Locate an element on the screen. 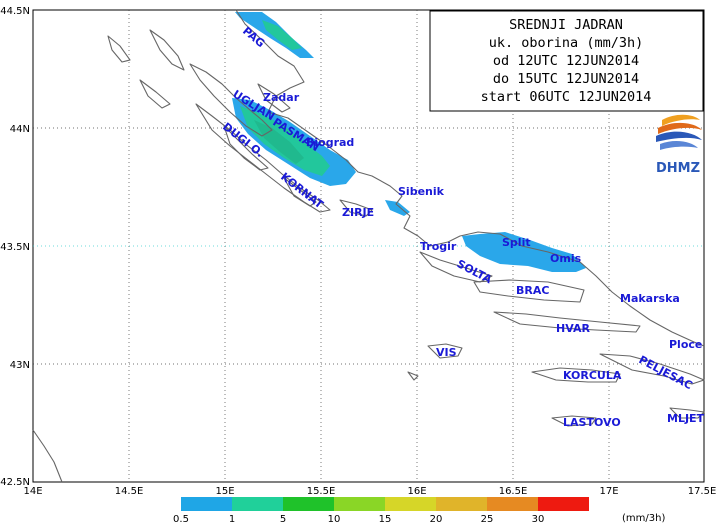  label-trogir: Trogir is located at coordinates (438, 246).